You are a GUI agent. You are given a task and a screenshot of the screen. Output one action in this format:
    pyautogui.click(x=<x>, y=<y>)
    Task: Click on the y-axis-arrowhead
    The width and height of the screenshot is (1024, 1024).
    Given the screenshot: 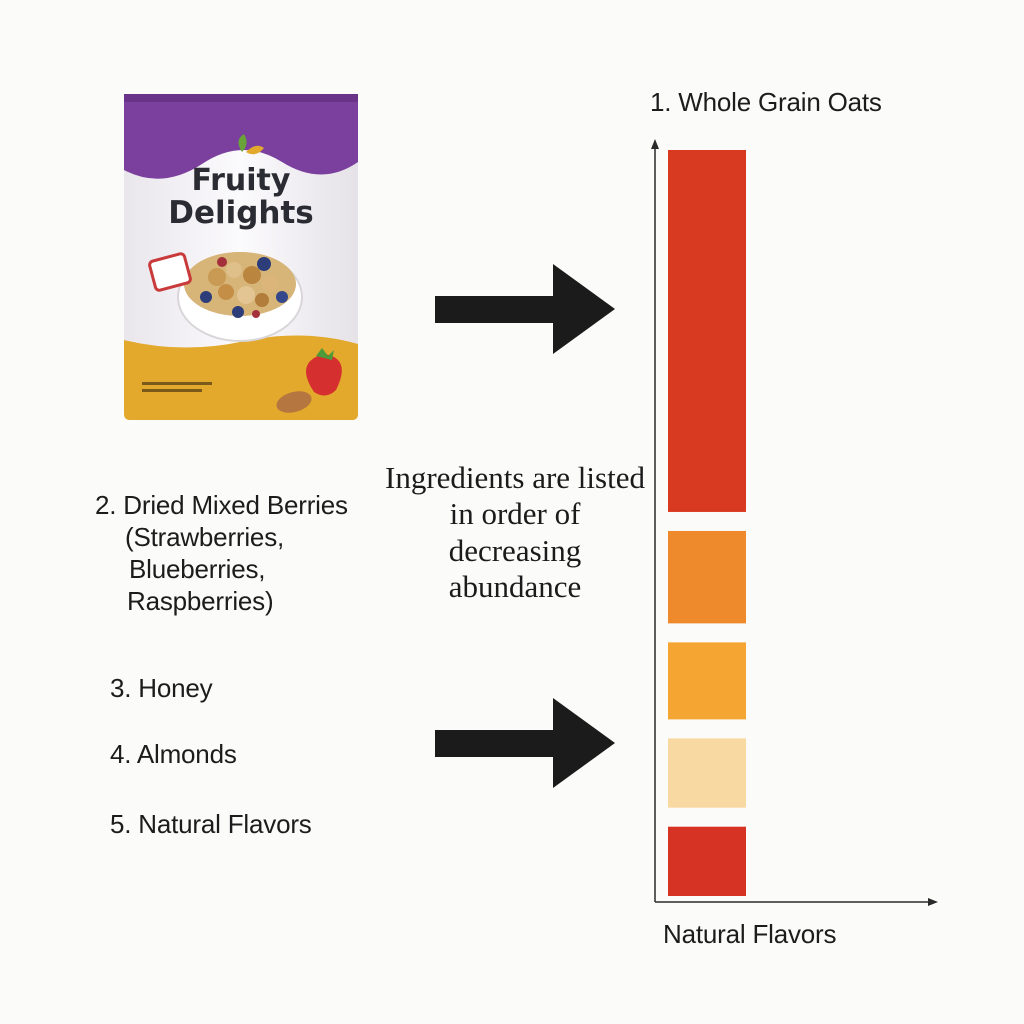 What is the action you would take?
    pyautogui.click(x=655, y=144)
    